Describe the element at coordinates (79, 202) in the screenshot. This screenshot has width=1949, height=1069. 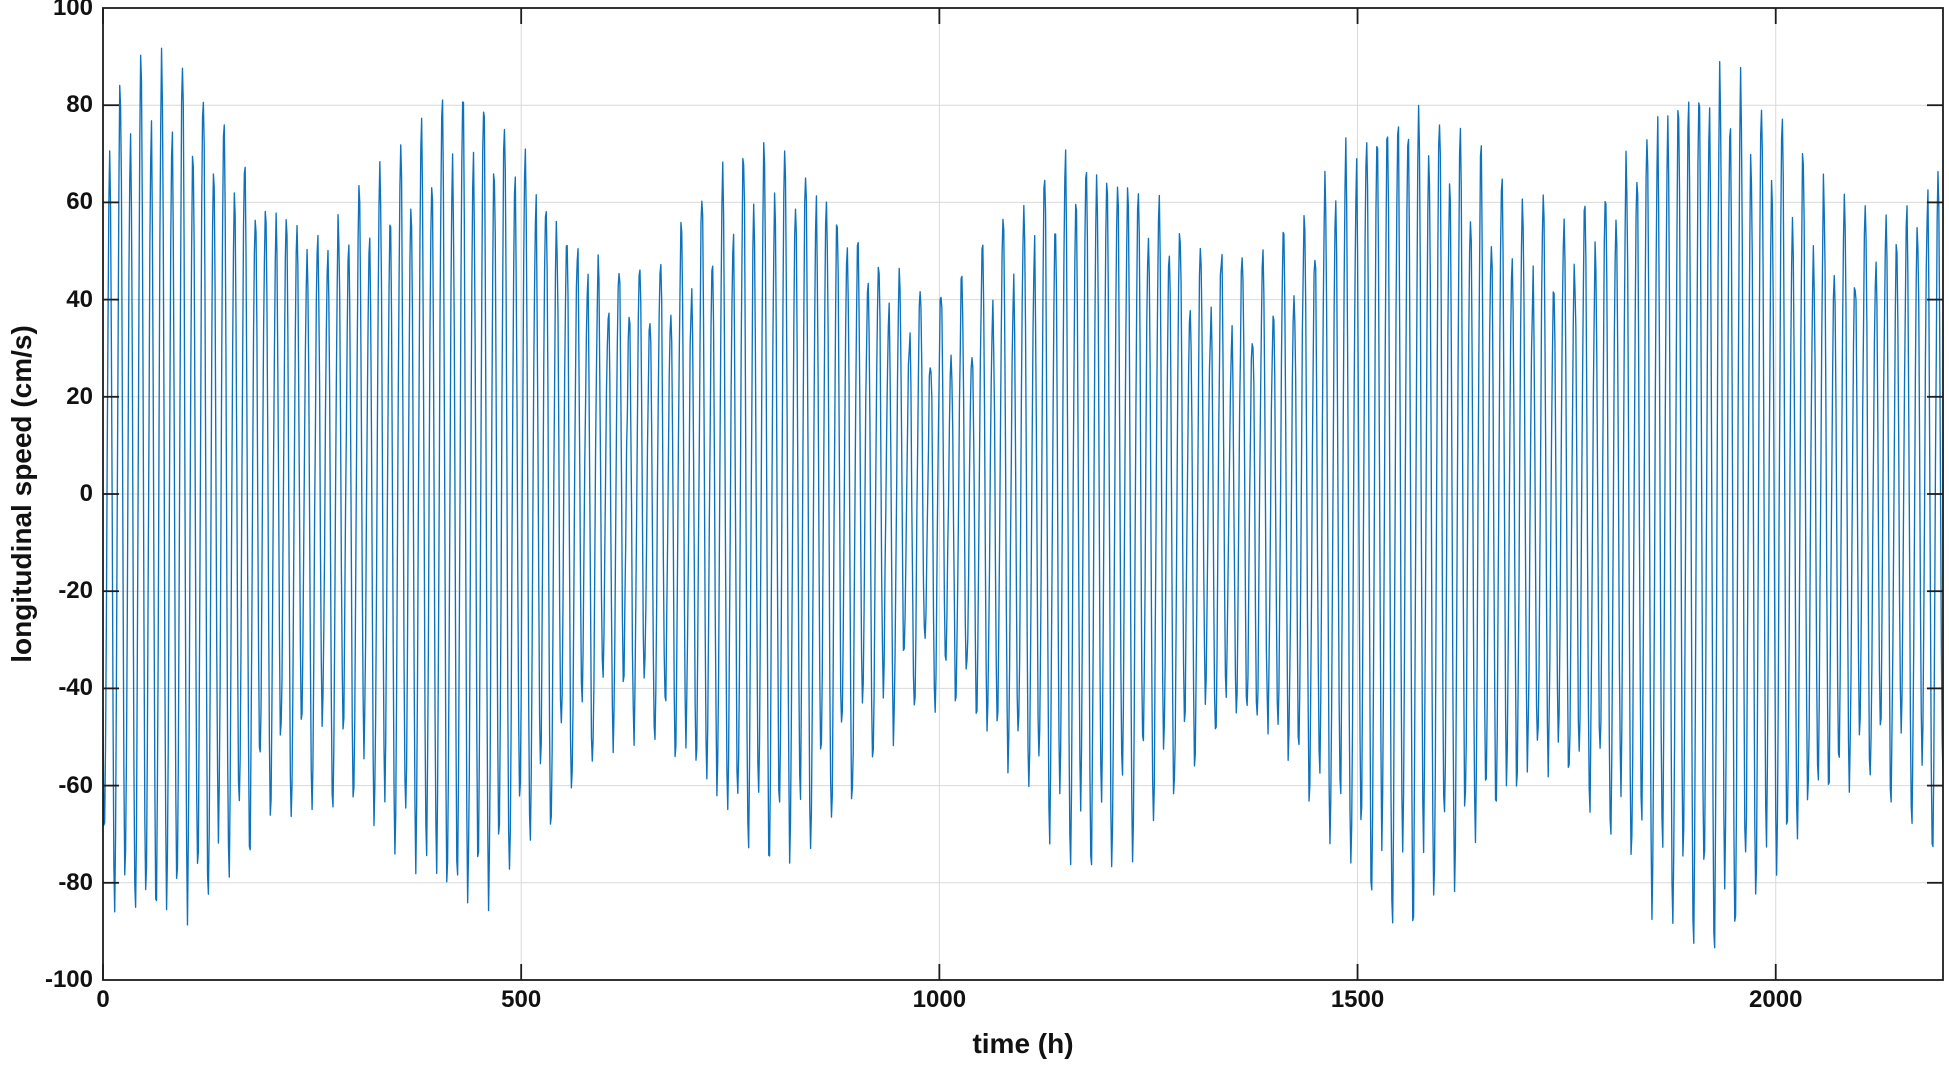
I see `y-tick-label-60: 60` at that location.